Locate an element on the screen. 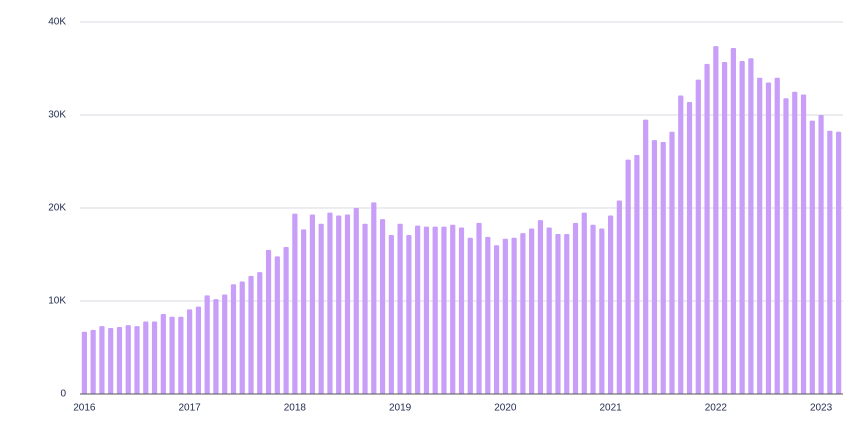  y-tick-label: 30K is located at coordinates (57, 115).